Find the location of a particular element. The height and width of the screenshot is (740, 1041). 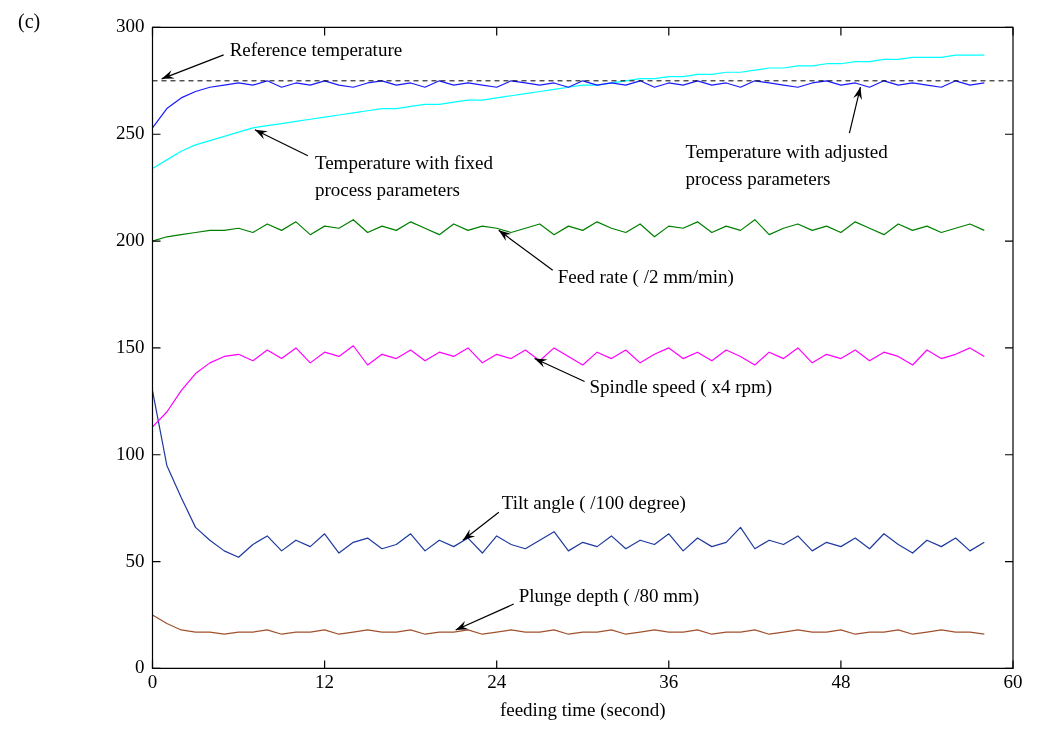

annotation: Reference temperature is located at coordinates (316, 49).